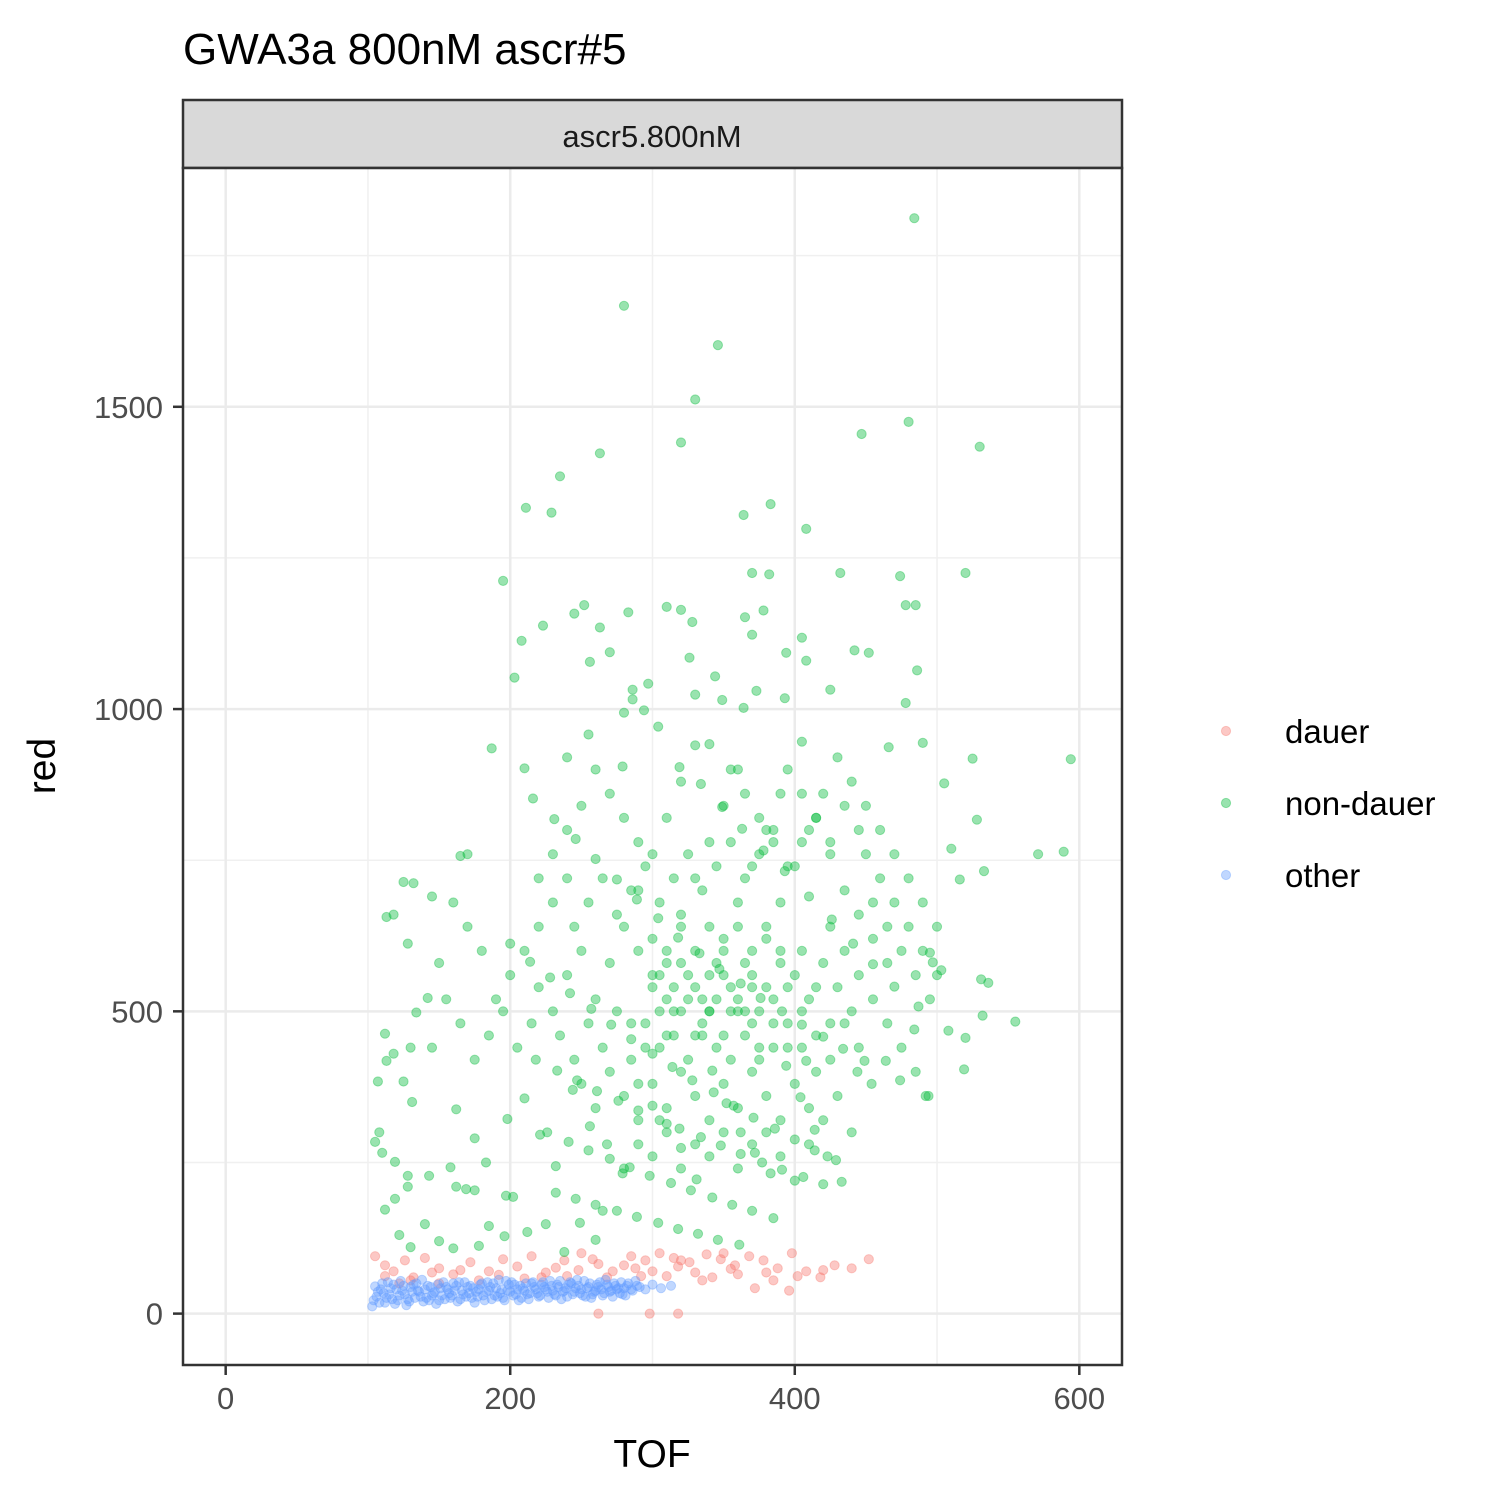 The image size is (1500, 1500). What do you see at coordinates (1226, 803) in the screenshot?
I see `legend-key` at bounding box center [1226, 803].